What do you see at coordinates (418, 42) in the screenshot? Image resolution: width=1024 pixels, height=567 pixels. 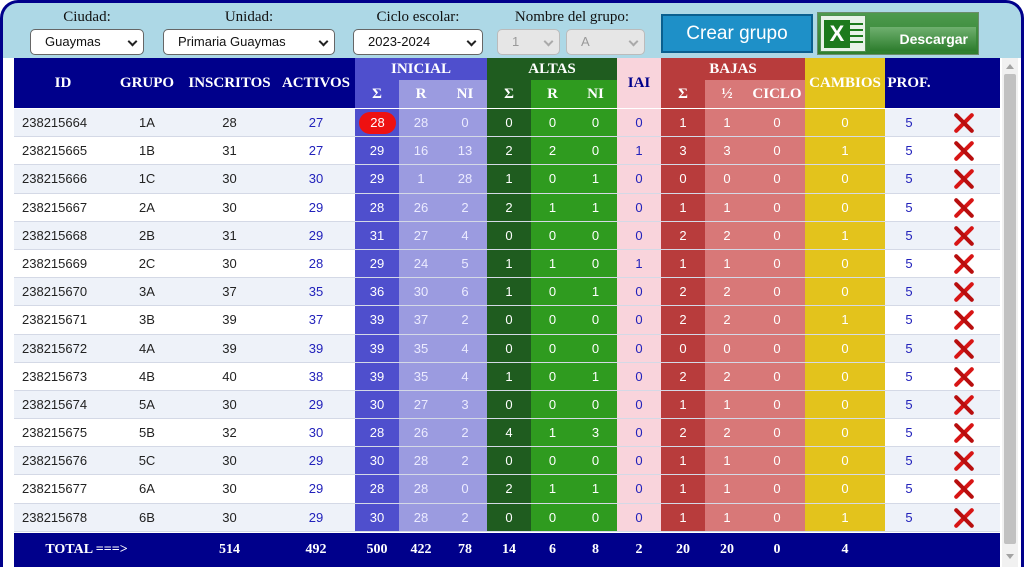 I see `ciclo-select: 2023-2024` at bounding box center [418, 42].